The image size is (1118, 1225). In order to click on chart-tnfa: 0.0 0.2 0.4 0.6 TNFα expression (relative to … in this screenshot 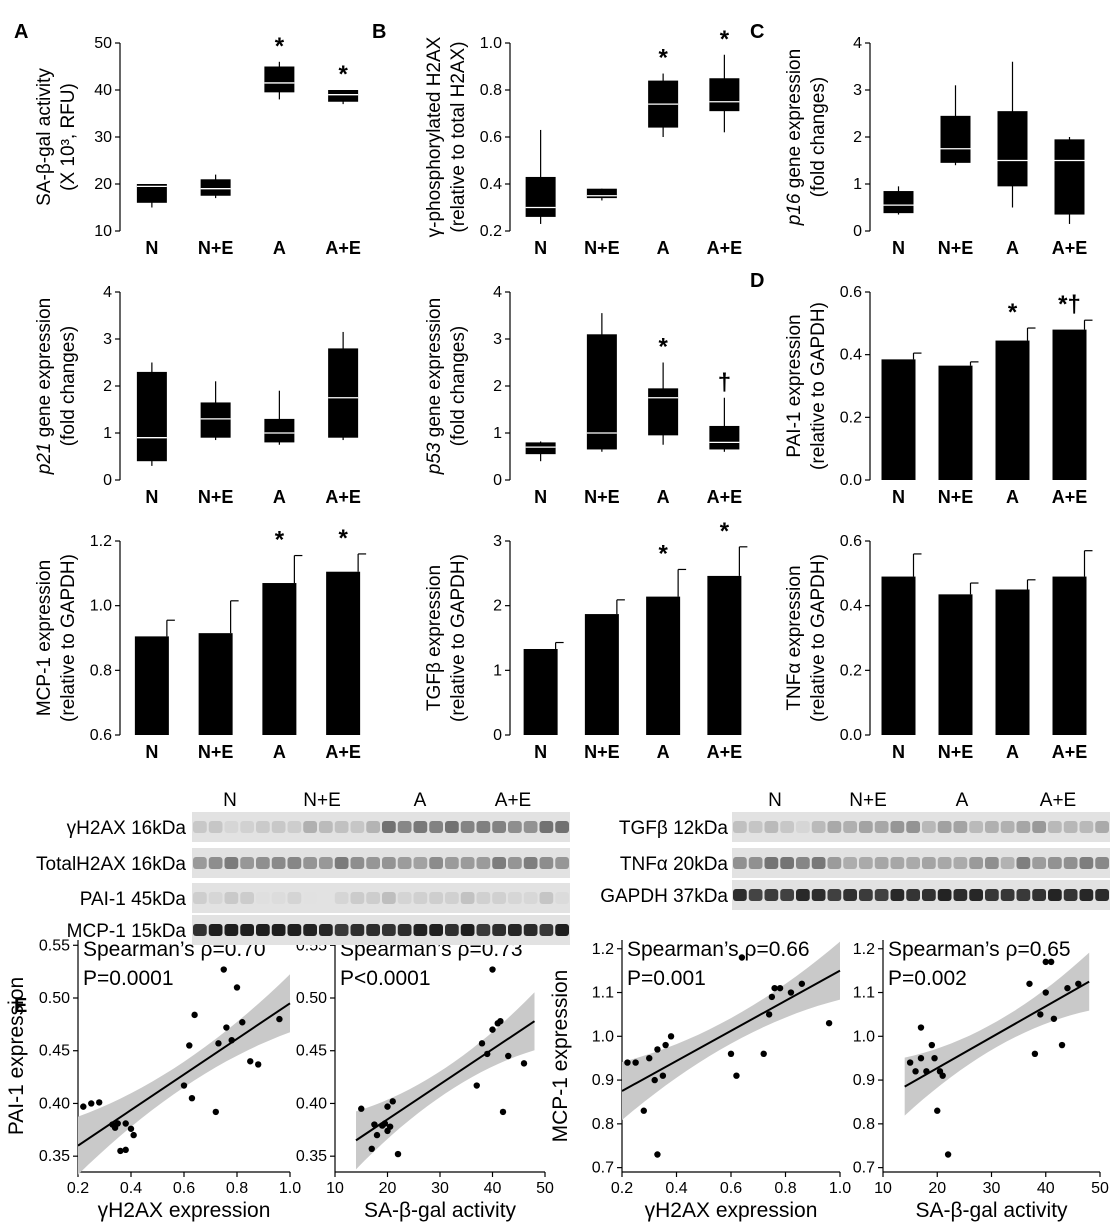, I will do `click(938, 647)`.